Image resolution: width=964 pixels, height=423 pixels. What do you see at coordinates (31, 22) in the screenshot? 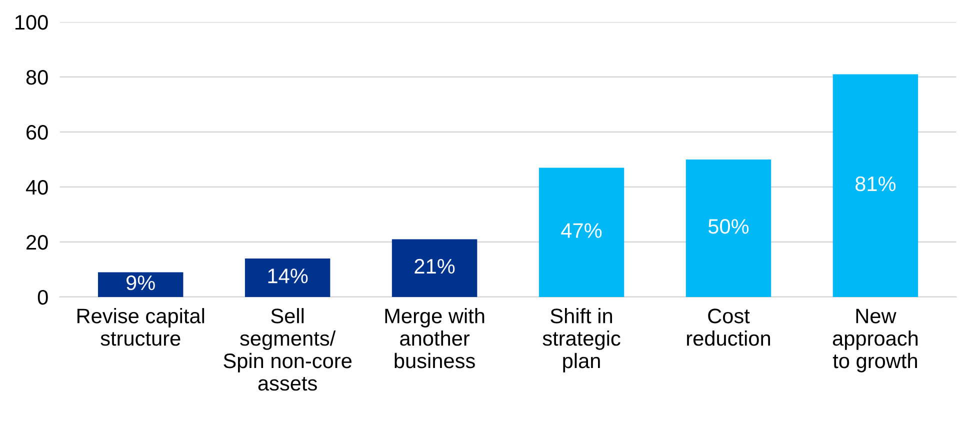
I see `y-tick-label: 100` at bounding box center [31, 22].